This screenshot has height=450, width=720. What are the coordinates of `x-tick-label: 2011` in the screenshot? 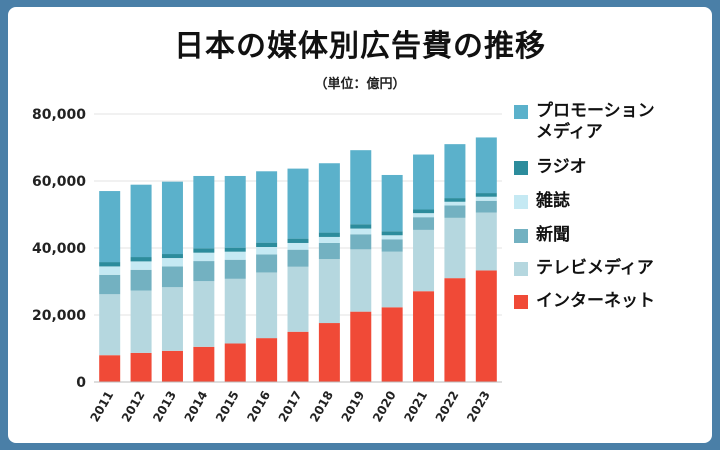 It's located at (101, 407).